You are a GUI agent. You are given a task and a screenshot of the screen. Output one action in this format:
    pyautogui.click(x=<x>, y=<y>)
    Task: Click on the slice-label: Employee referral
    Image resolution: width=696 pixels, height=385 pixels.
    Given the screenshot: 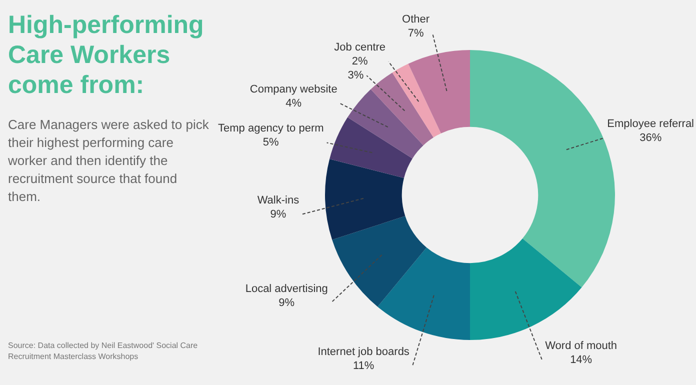 What is the action you would take?
    pyautogui.click(x=650, y=124)
    